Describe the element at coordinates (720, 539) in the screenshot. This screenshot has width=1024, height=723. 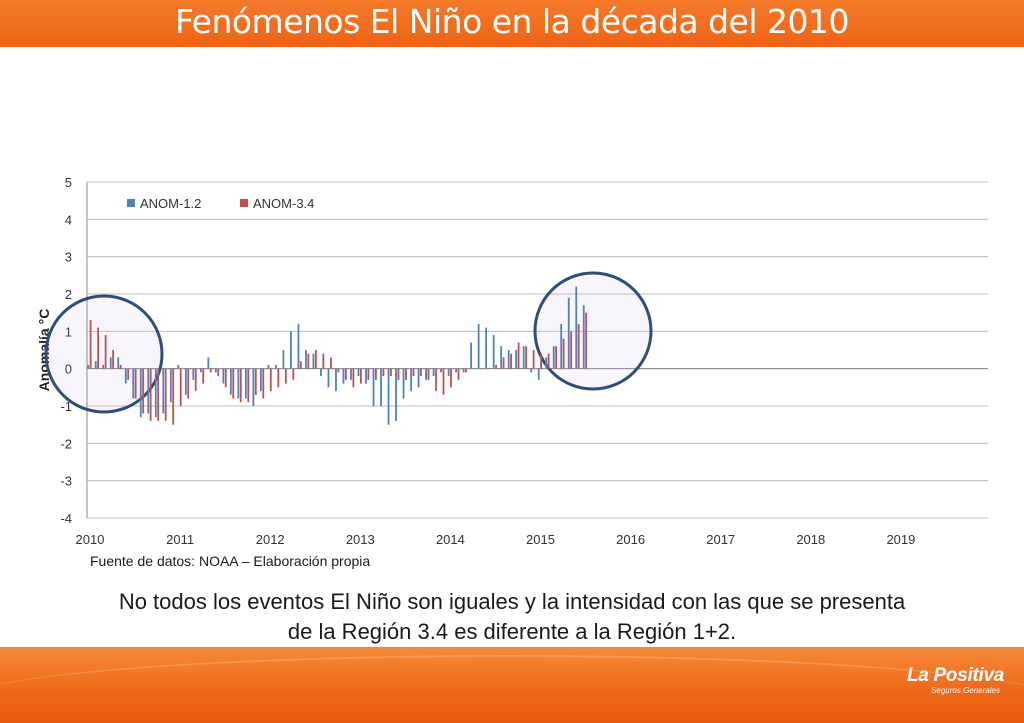
I see `x-tick-label: 2017` at that location.